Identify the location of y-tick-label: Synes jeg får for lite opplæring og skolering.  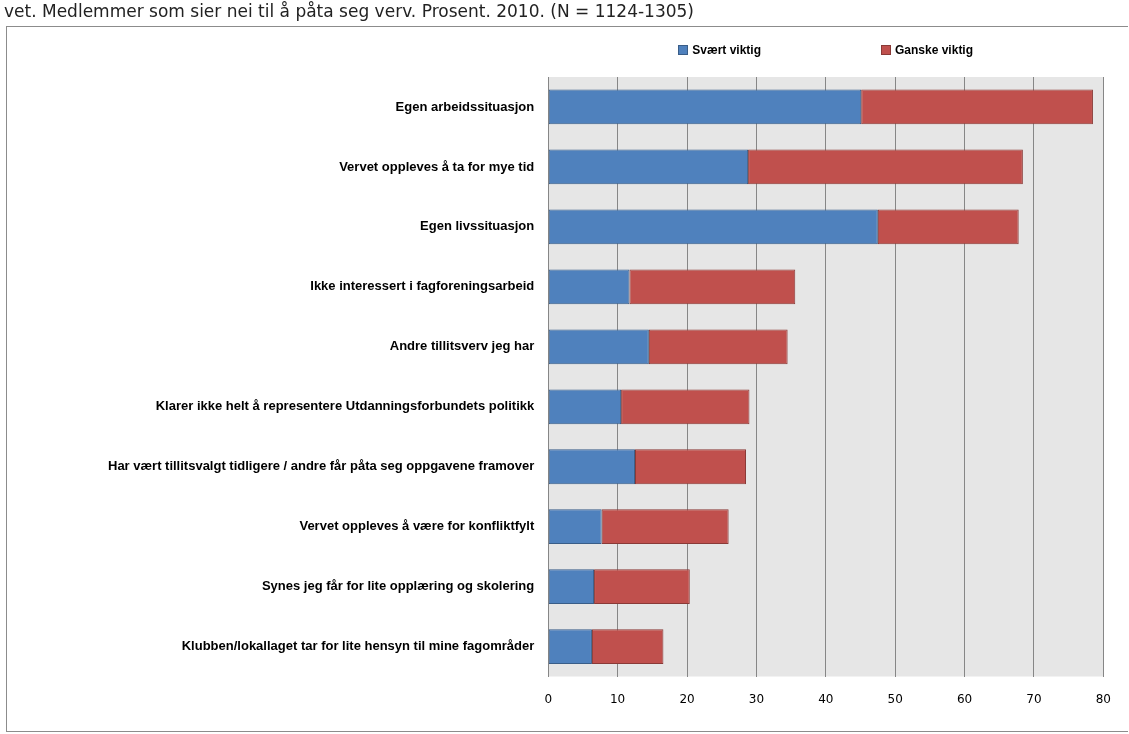
(398, 586).